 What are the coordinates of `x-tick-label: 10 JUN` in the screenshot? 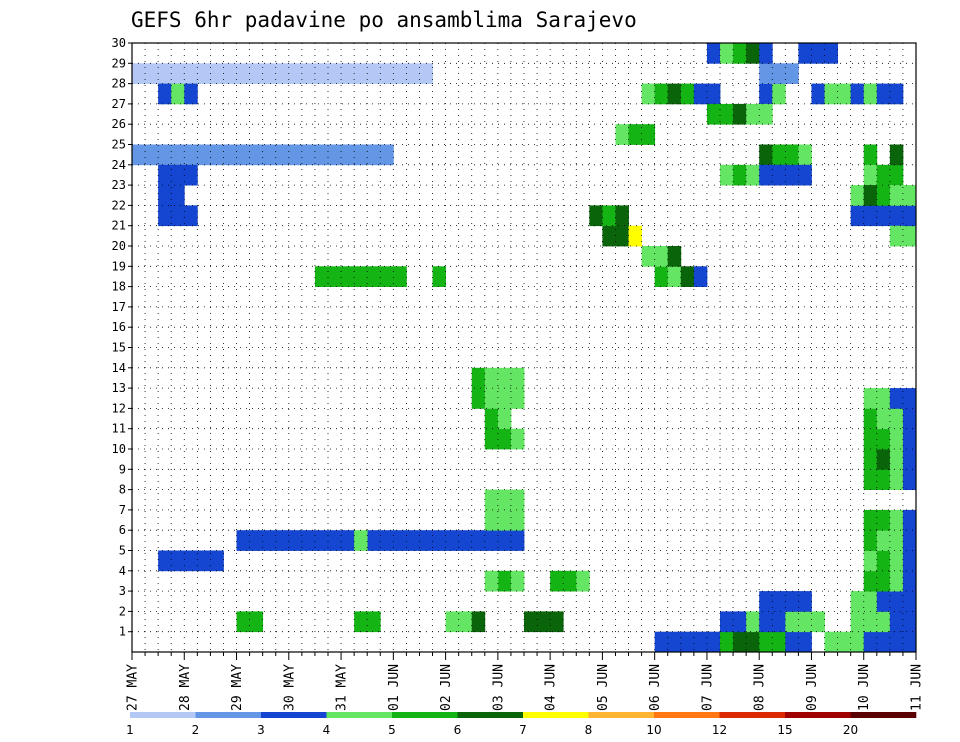 It's located at (864, 687).